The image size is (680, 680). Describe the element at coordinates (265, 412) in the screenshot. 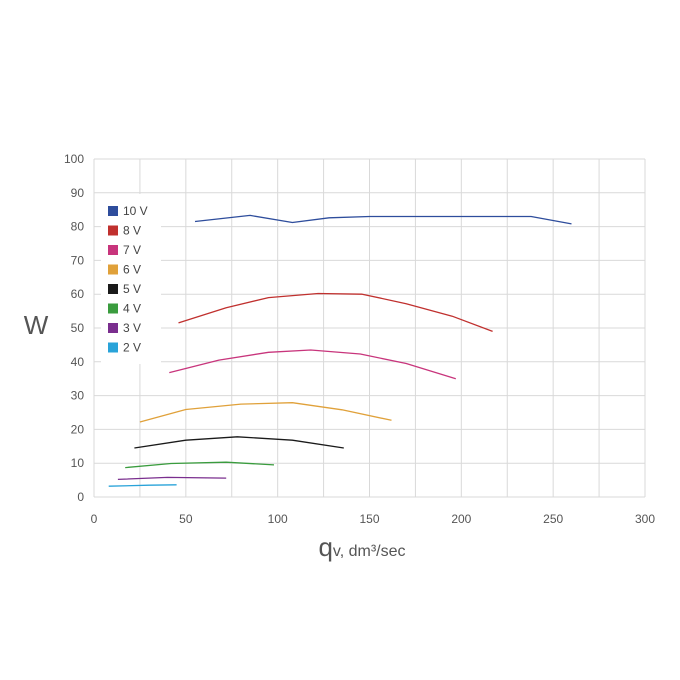

I see `series-line-6v` at that location.